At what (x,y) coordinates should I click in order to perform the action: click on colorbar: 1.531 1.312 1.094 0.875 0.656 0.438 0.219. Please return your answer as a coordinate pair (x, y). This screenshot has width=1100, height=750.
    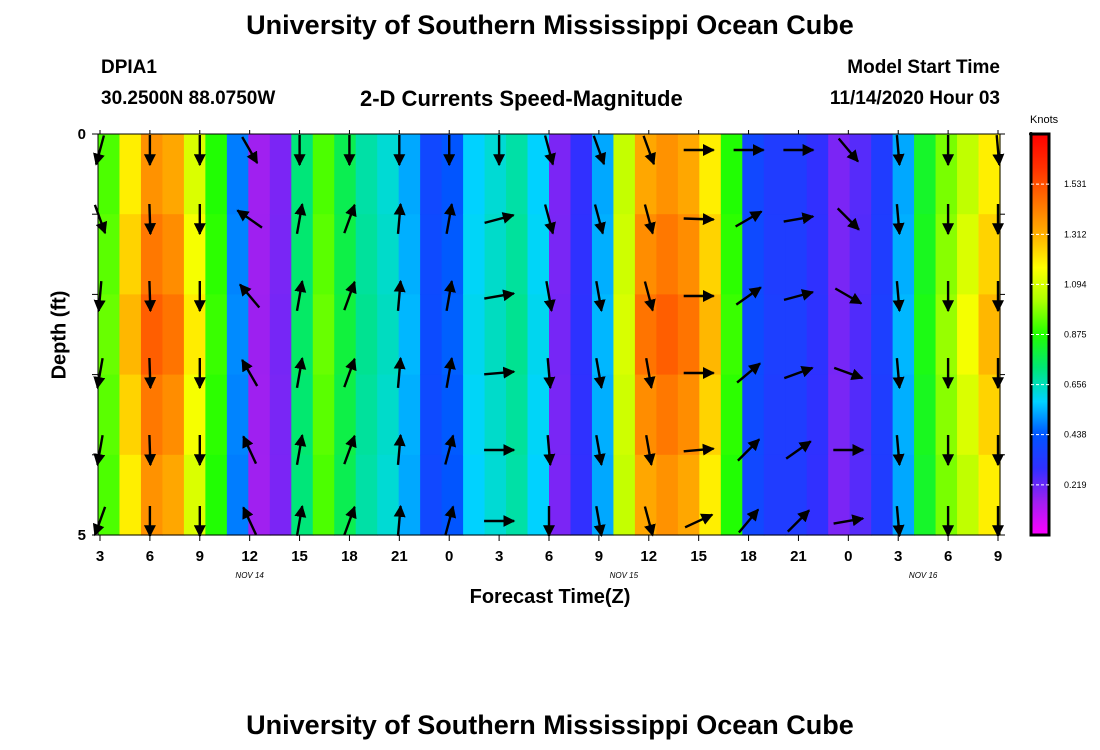
    Looking at the image, I should click on (1058, 334).